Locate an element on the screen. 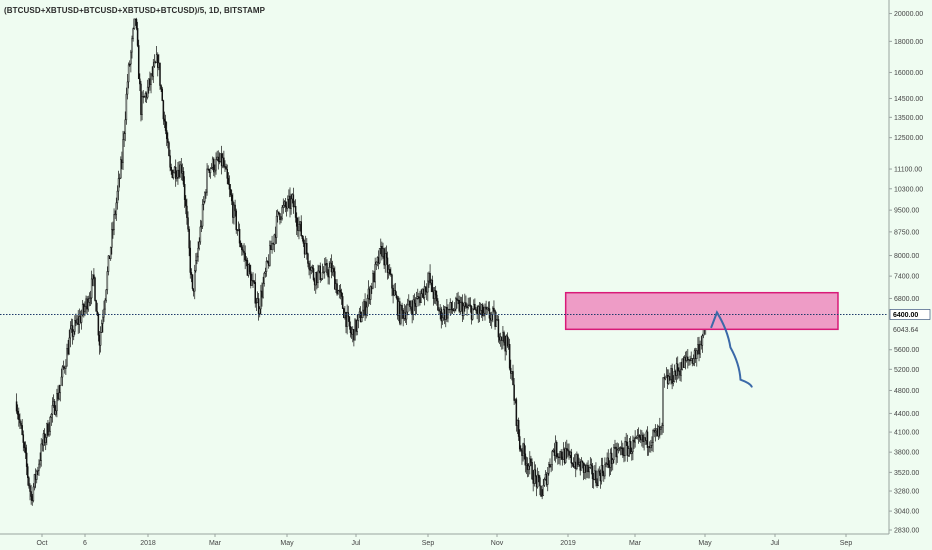 The height and width of the screenshot is (550, 932). x-tick-label: Sep is located at coordinates (428, 543).